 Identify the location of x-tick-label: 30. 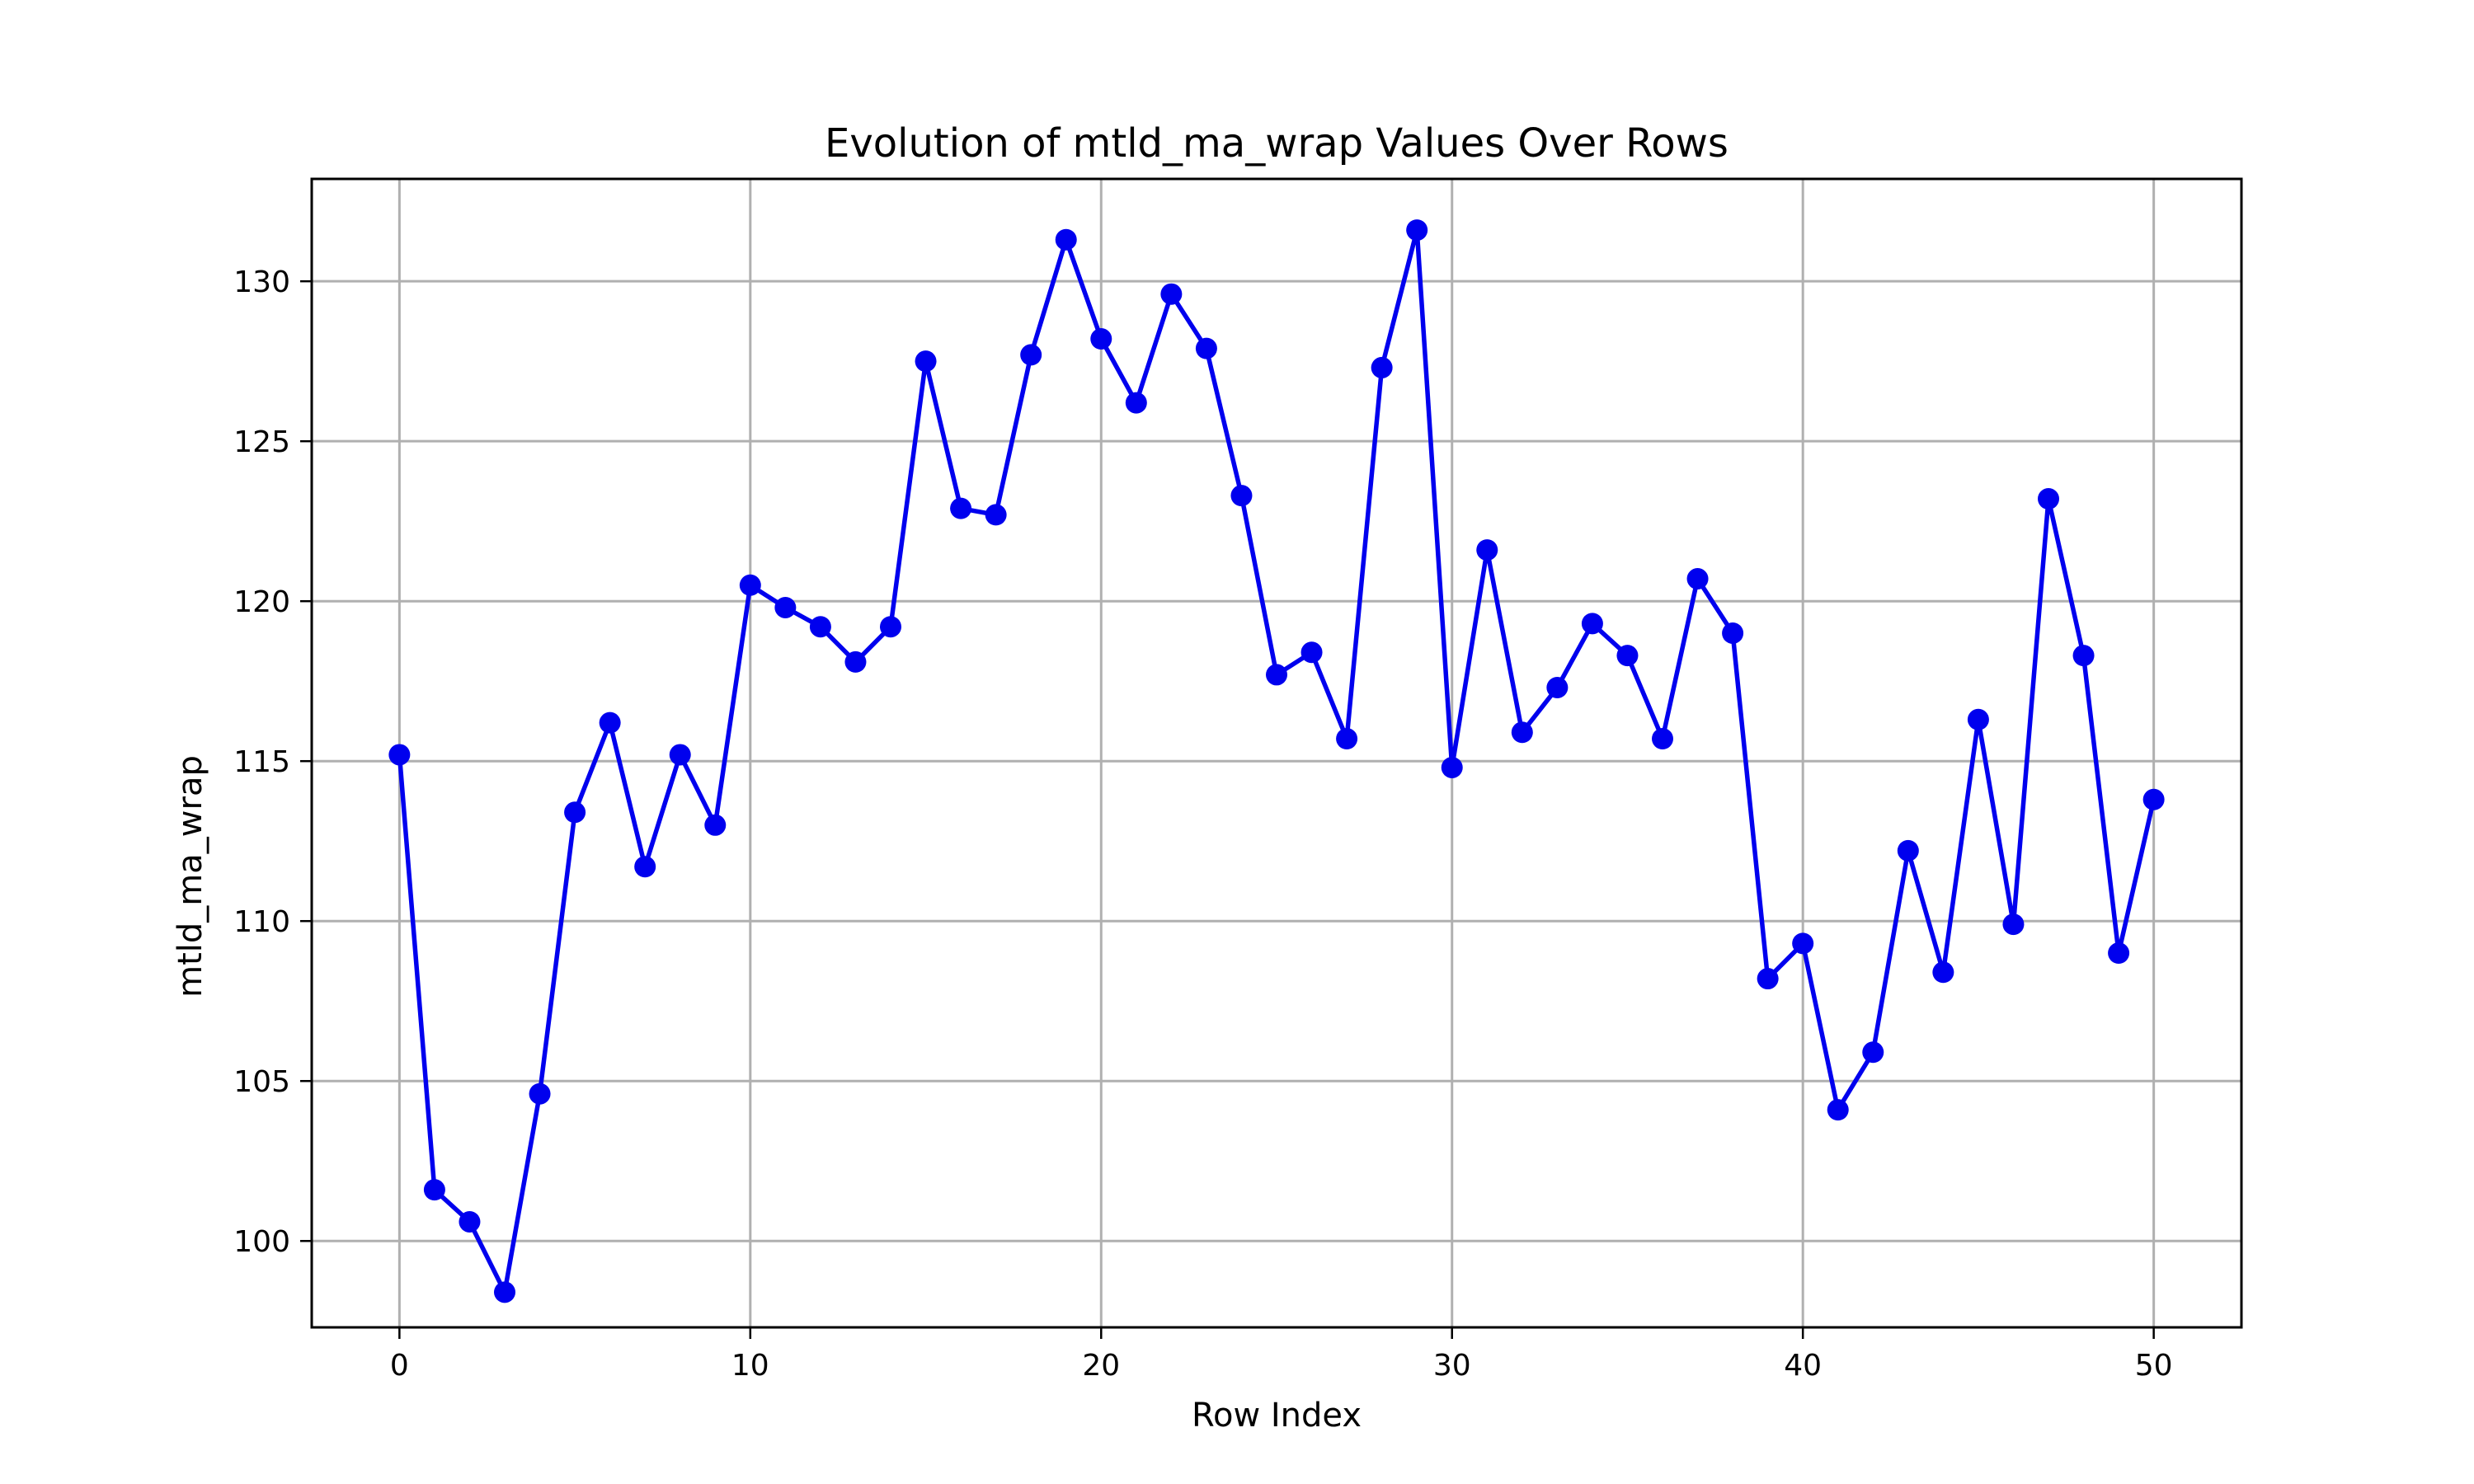
(1452, 1366).